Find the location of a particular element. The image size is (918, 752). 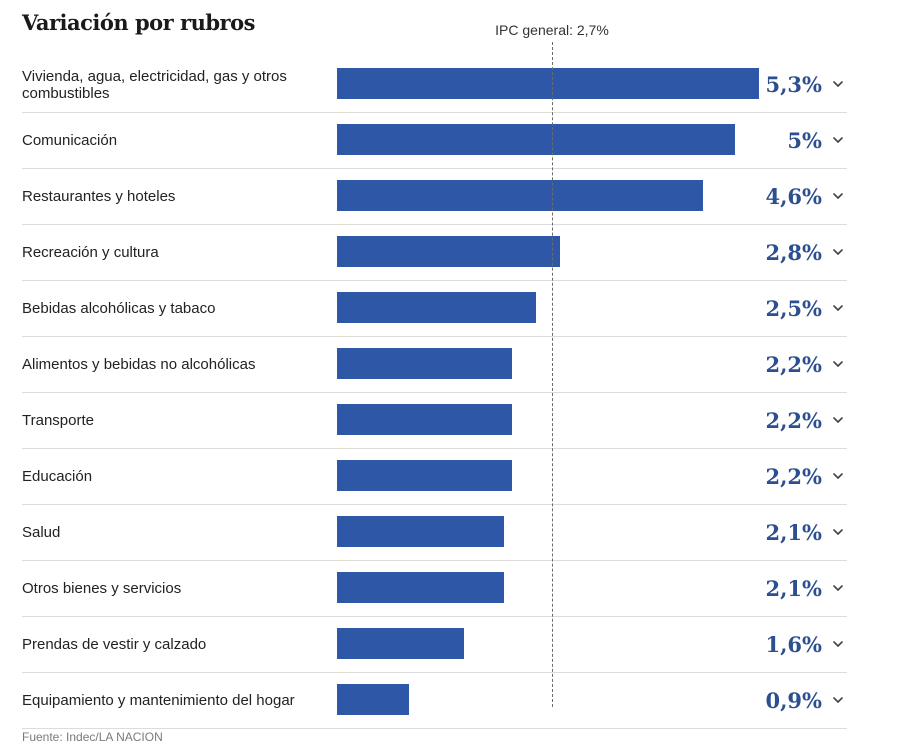

category-label: Educación is located at coordinates (57, 476).